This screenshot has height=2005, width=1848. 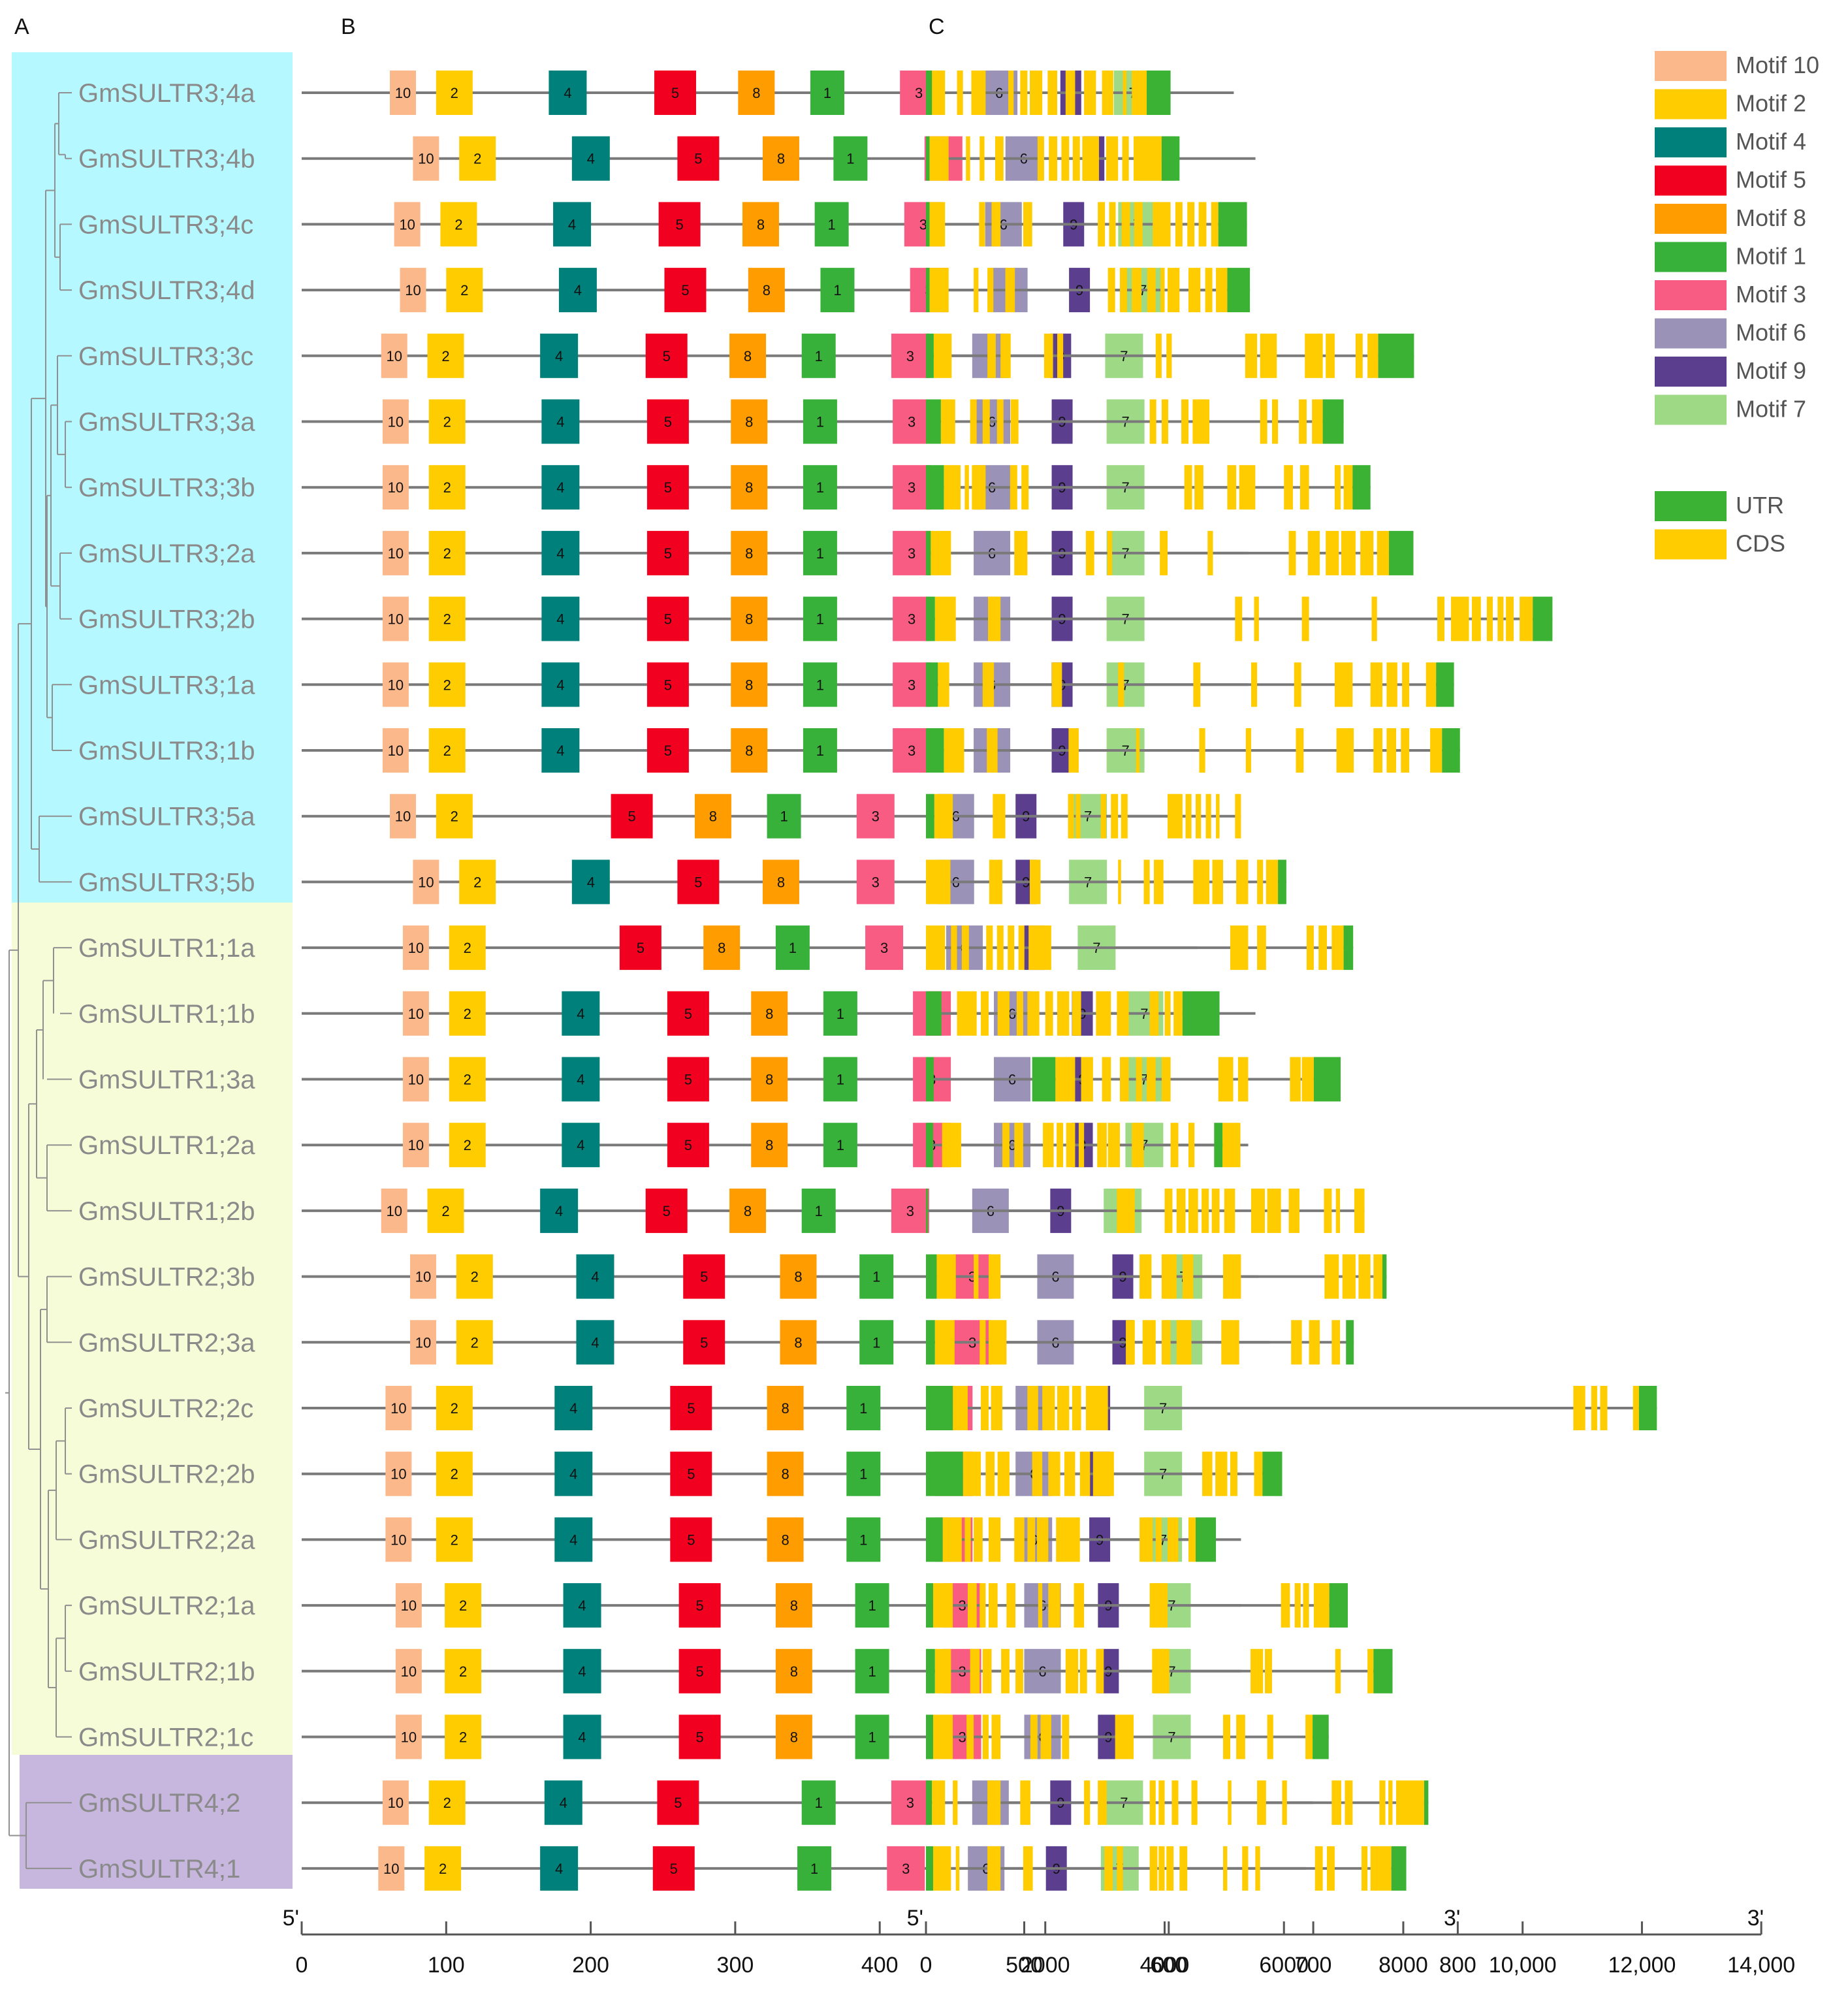 I want to click on legend-label: UTR, so click(x=1760, y=505).